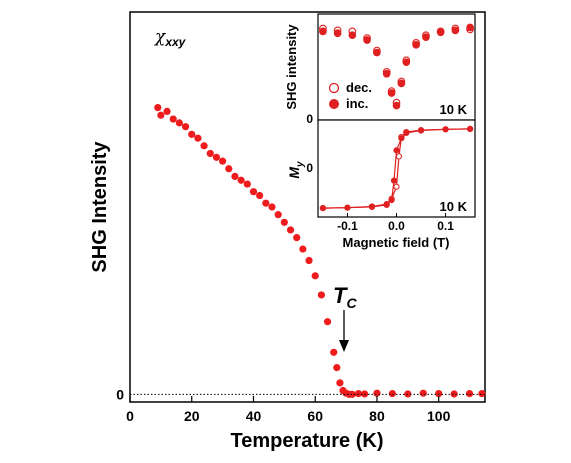  What do you see at coordinates (254, 416) in the screenshot?
I see `x-tick-label: 40` at bounding box center [254, 416].